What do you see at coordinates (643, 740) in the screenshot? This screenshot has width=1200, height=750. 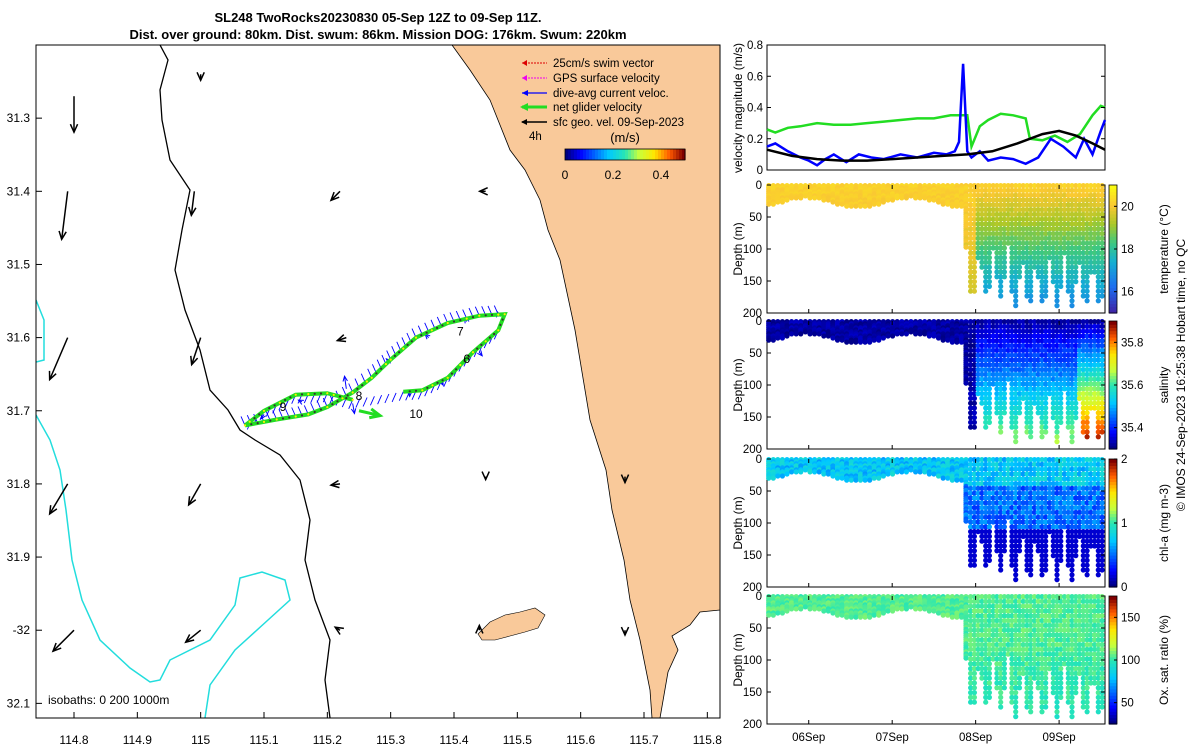 I see `map-xtick-label-9: 115.7` at bounding box center [643, 740].